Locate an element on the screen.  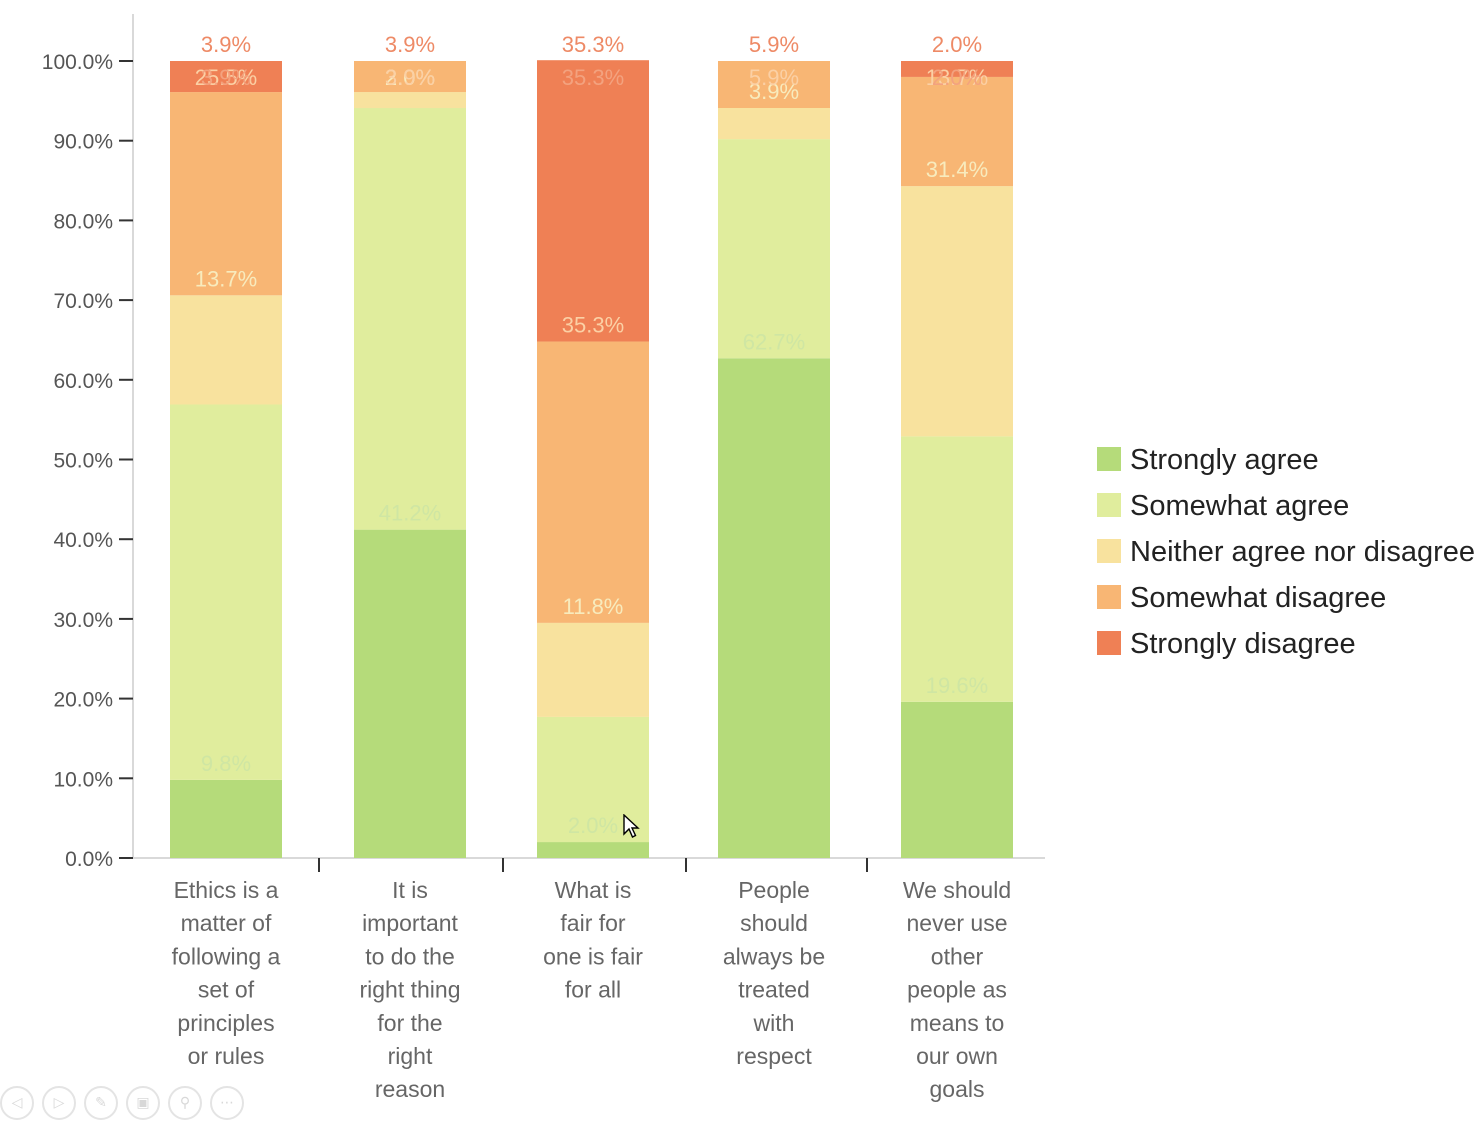
category-label: What is is located at coordinates (593, 890).